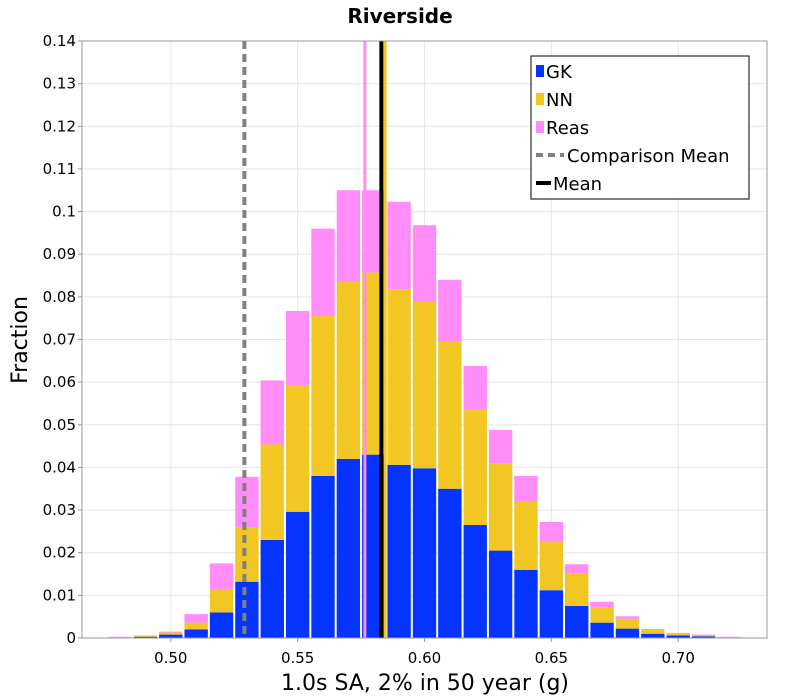 The image size is (800, 700). Describe the element at coordinates (540, 127) in the screenshot. I see `legend-swatch-reas` at that location.